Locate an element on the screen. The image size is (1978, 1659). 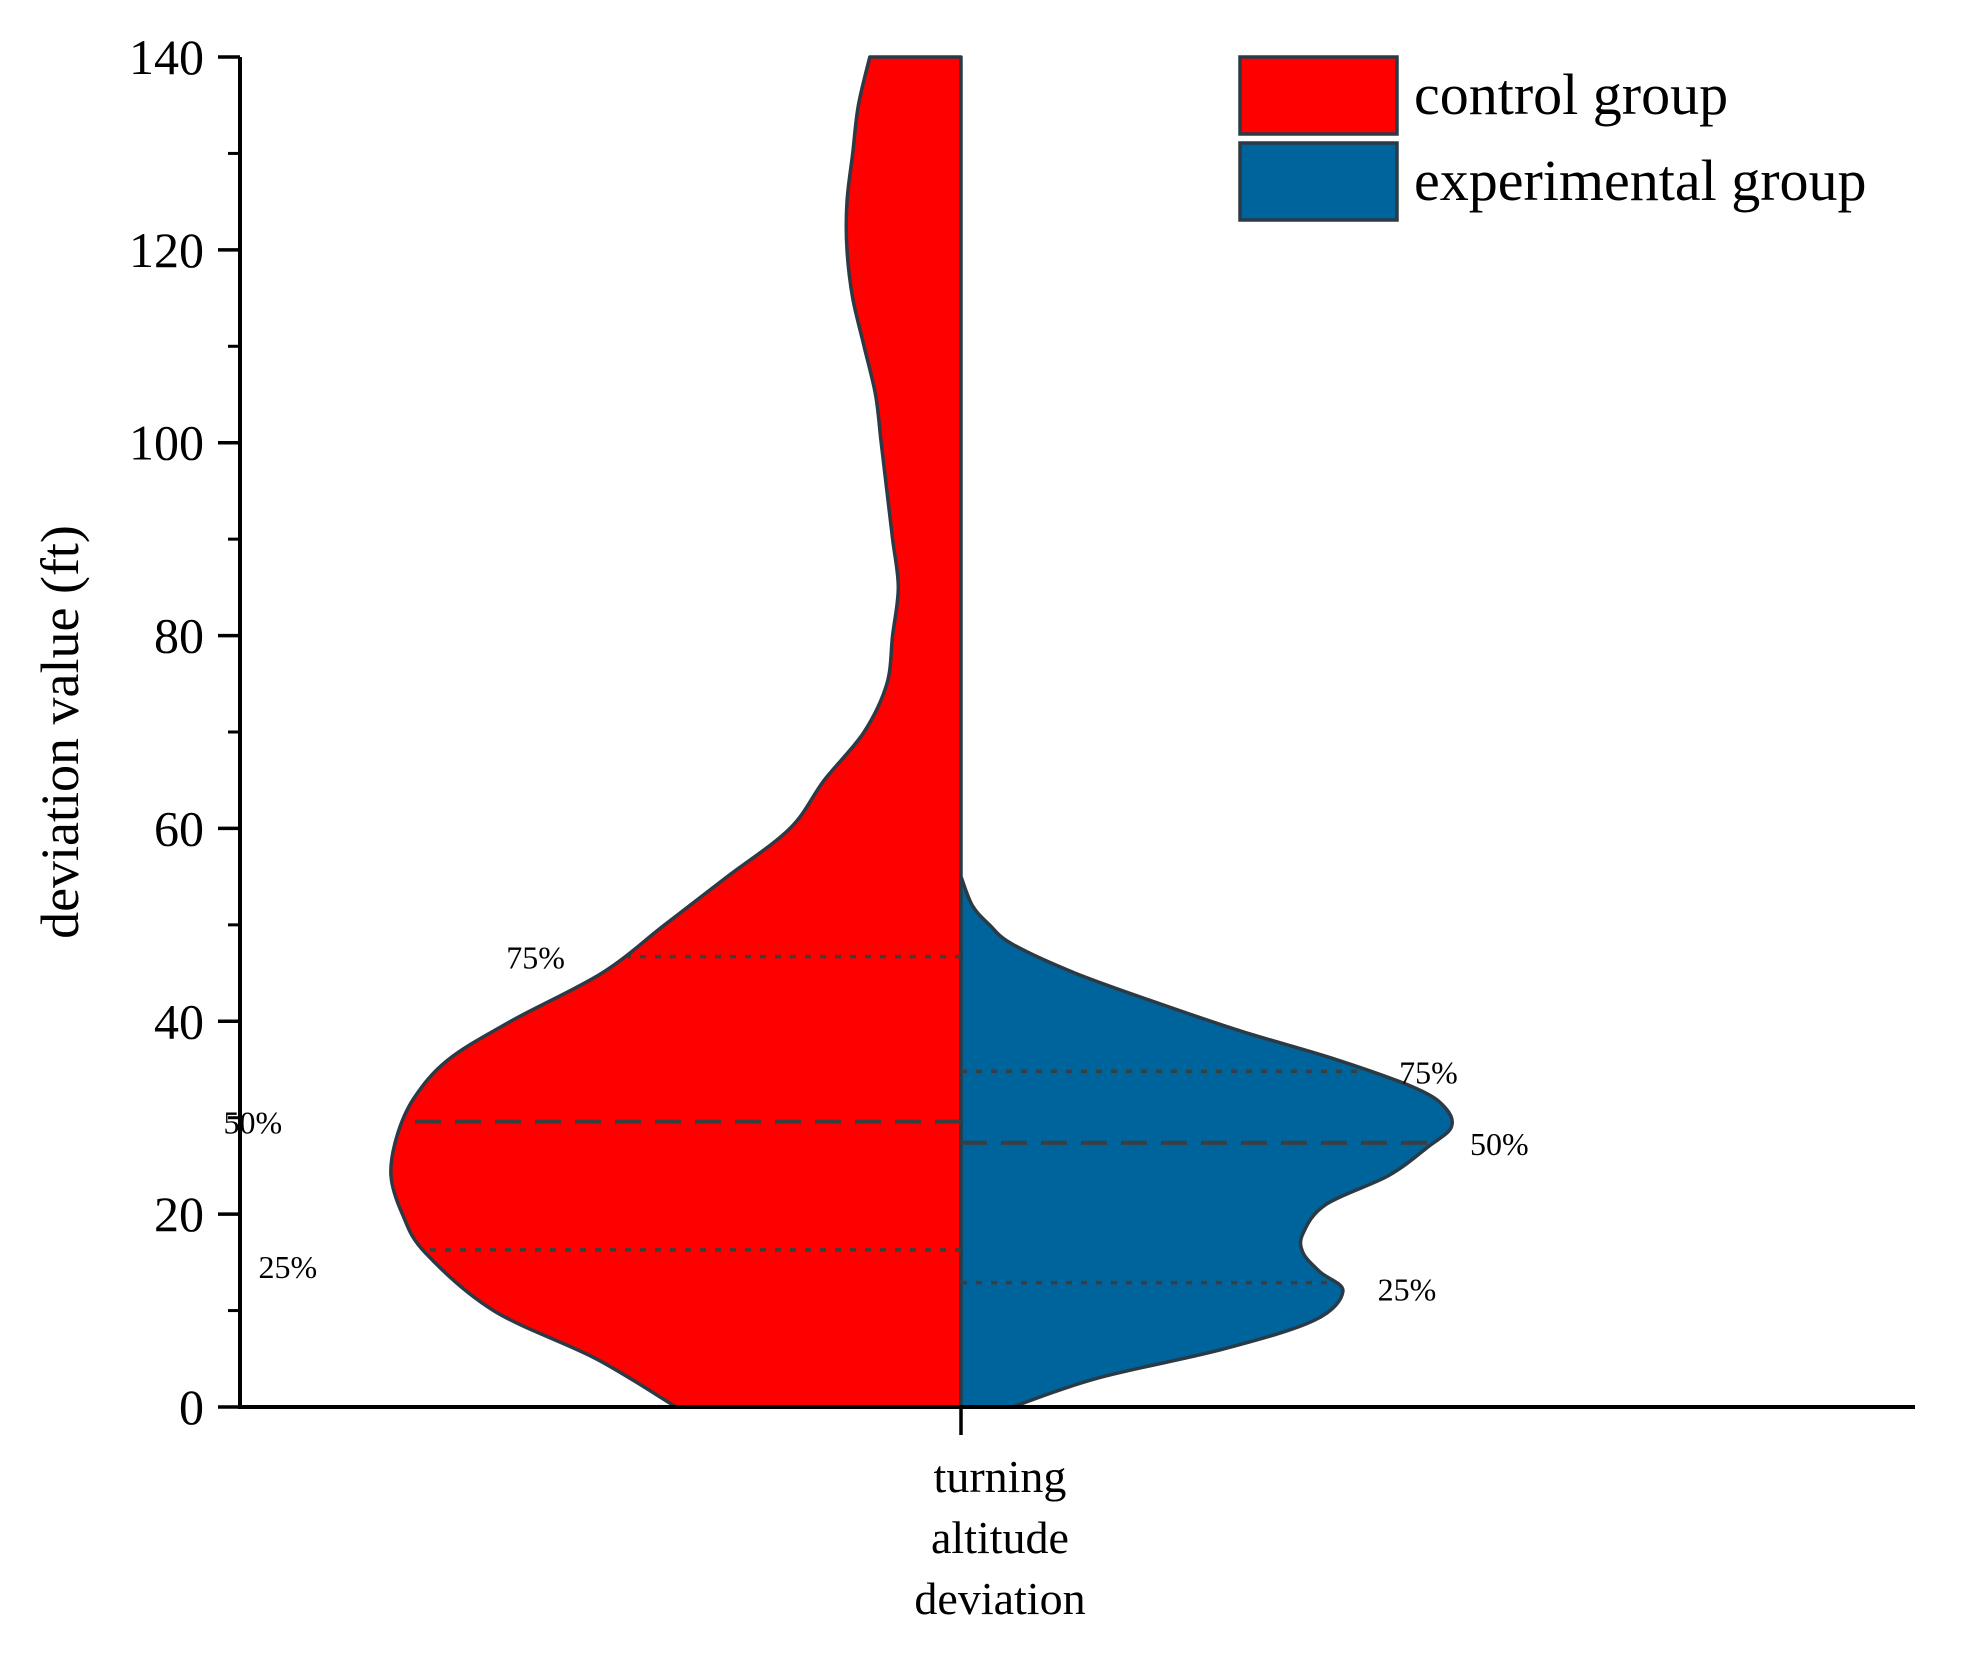
y-tick-label: 140 is located at coordinates (166, 57).